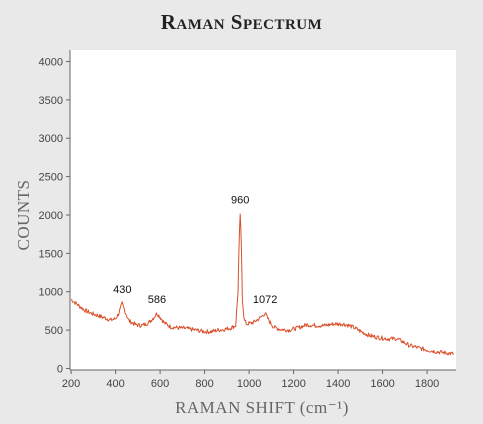  What do you see at coordinates (241, 22) in the screenshot?
I see `chart-title: Raman Spectrum` at bounding box center [241, 22].